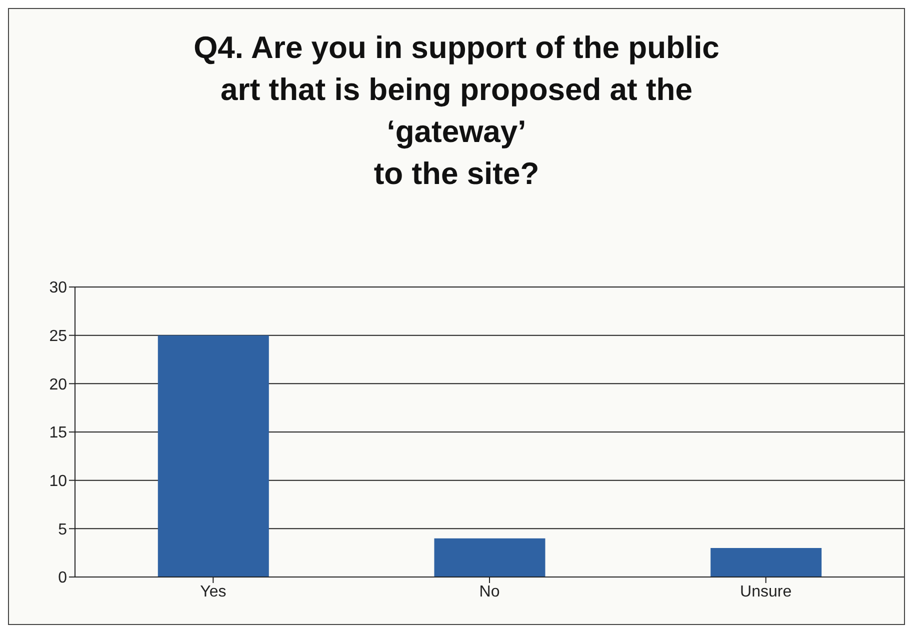 This screenshot has height=635, width=915. What do you see at coordinates (58, 481) in the screenshot?
I see `y-tick-label: 10` at bounding box center [58, 481].